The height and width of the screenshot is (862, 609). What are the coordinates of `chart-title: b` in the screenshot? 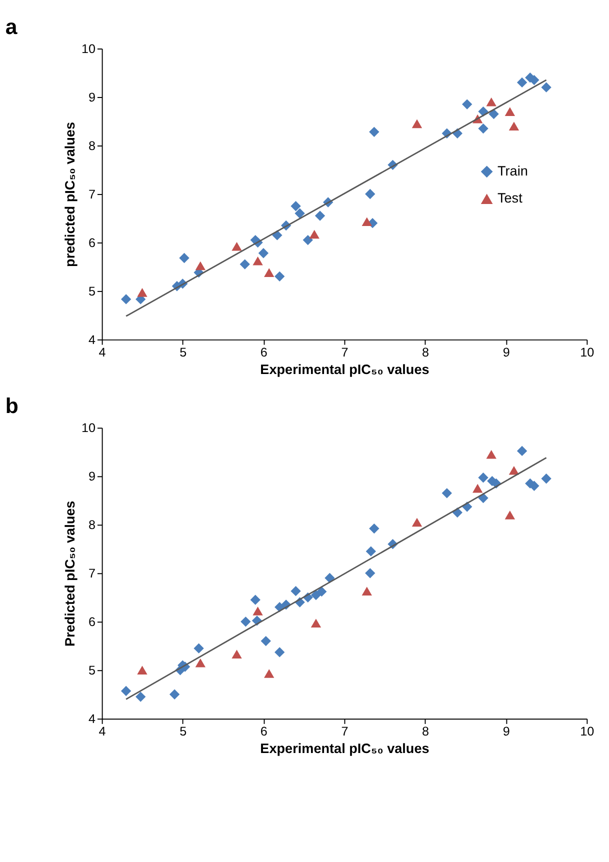 It's located at (11, 406).